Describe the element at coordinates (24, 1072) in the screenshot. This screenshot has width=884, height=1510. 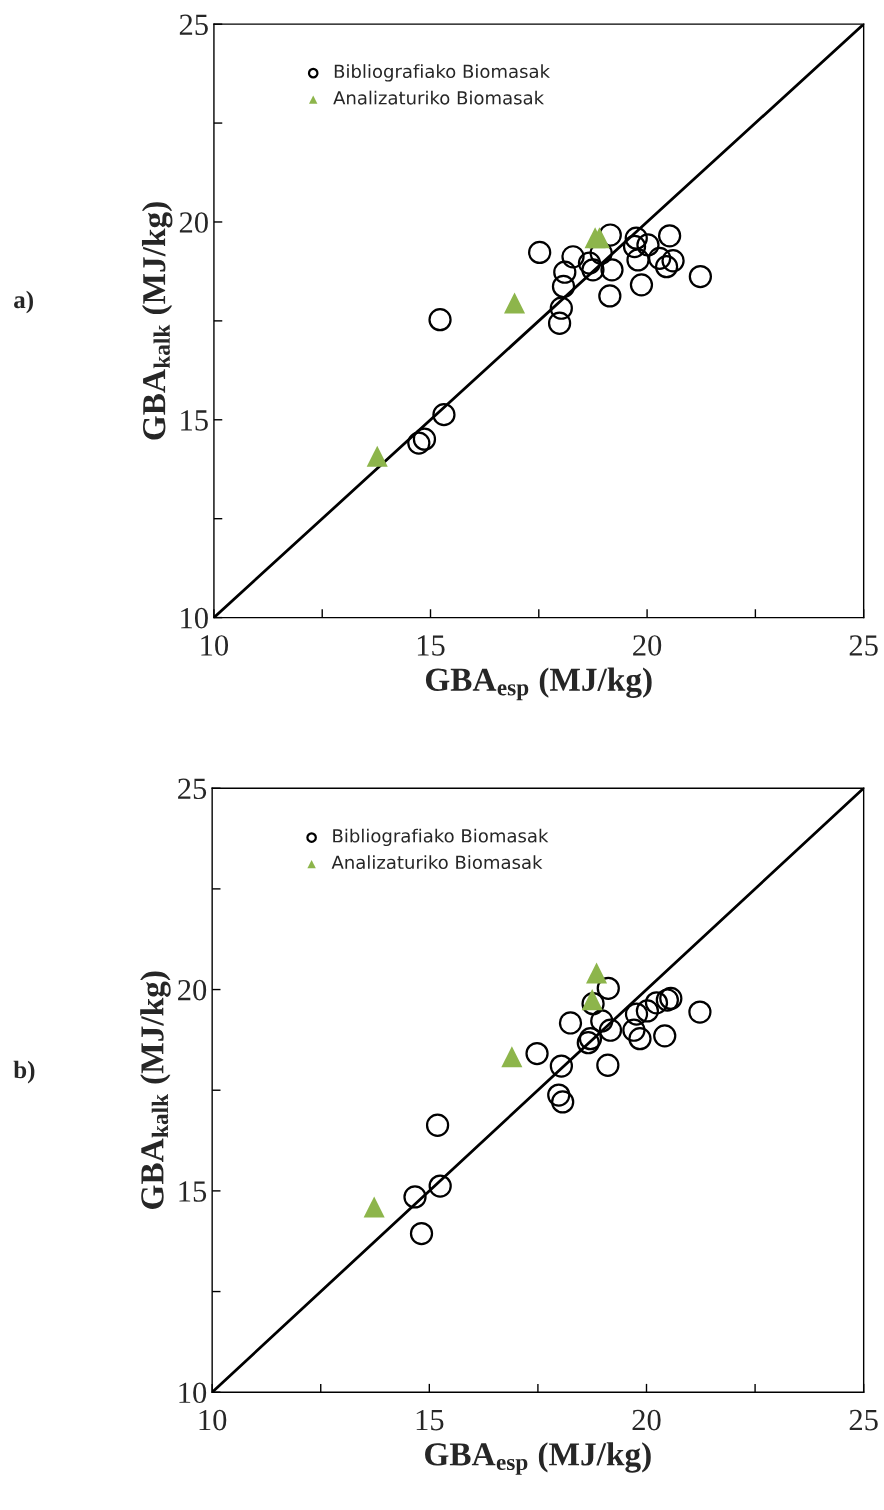
I see `text: b)` at that location.